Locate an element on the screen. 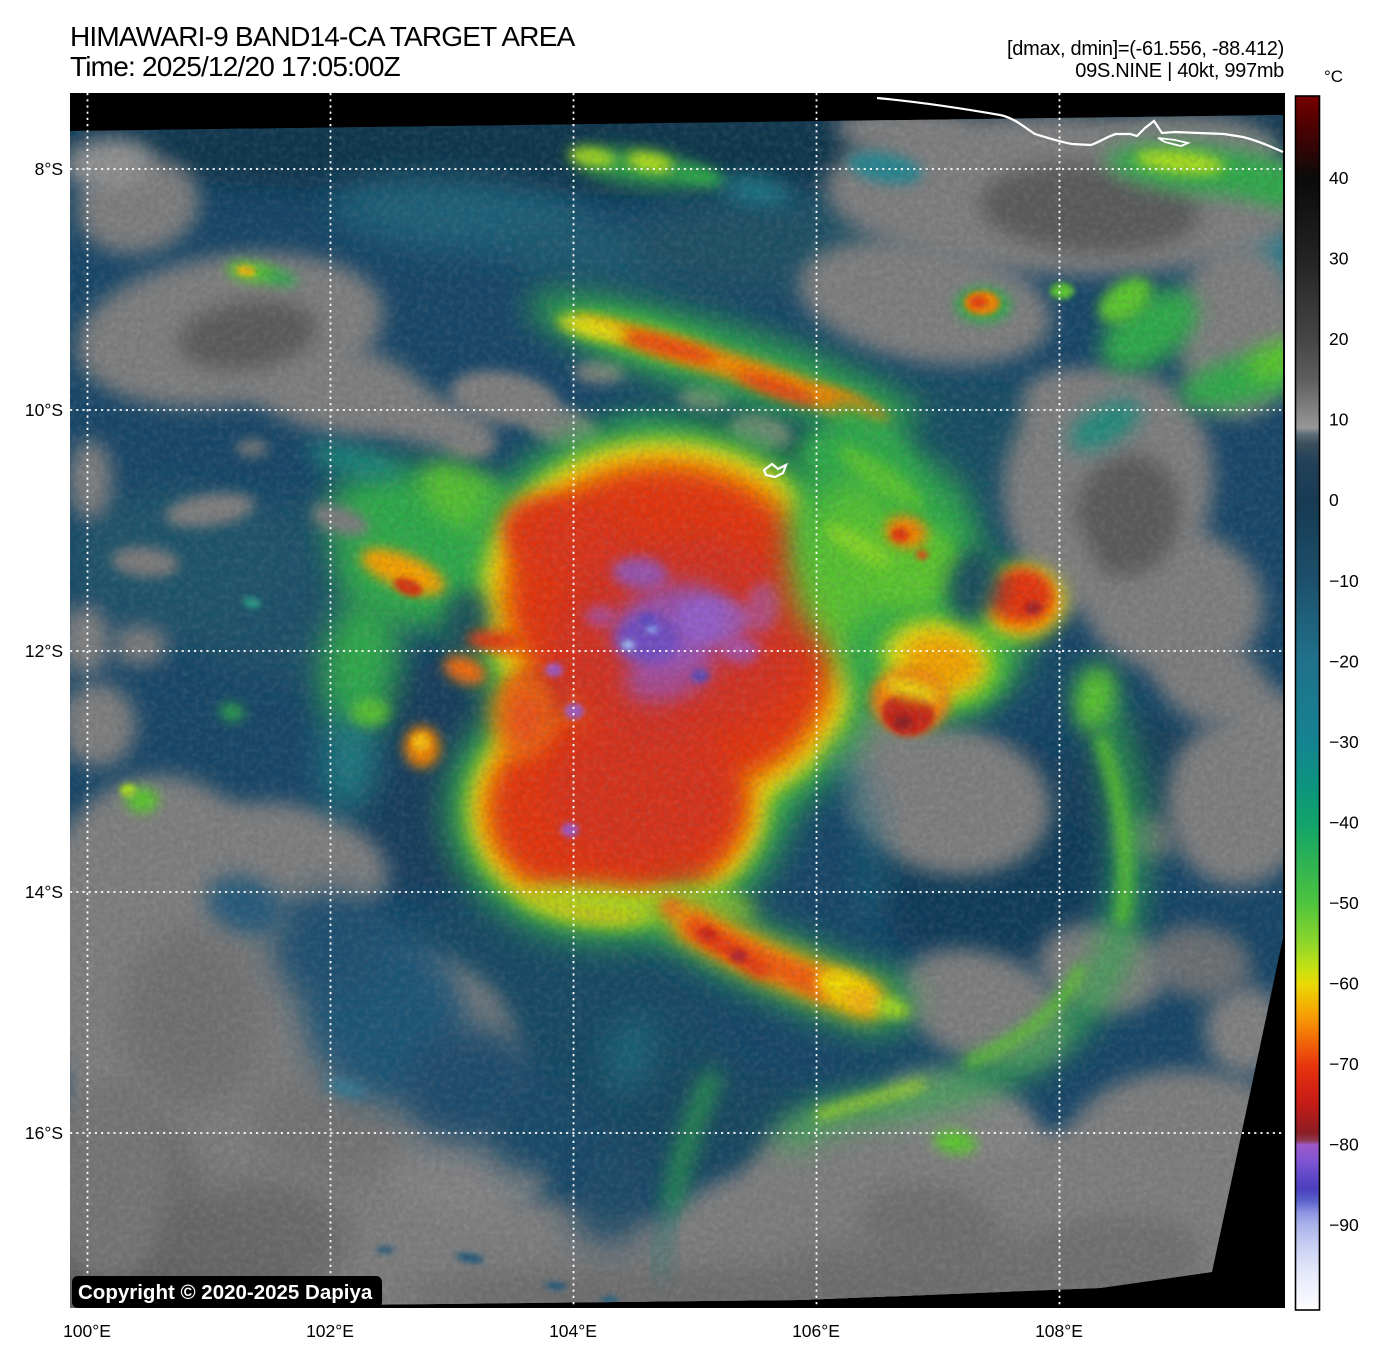  svg-text: −50 is located at coordinates (1344, 903).